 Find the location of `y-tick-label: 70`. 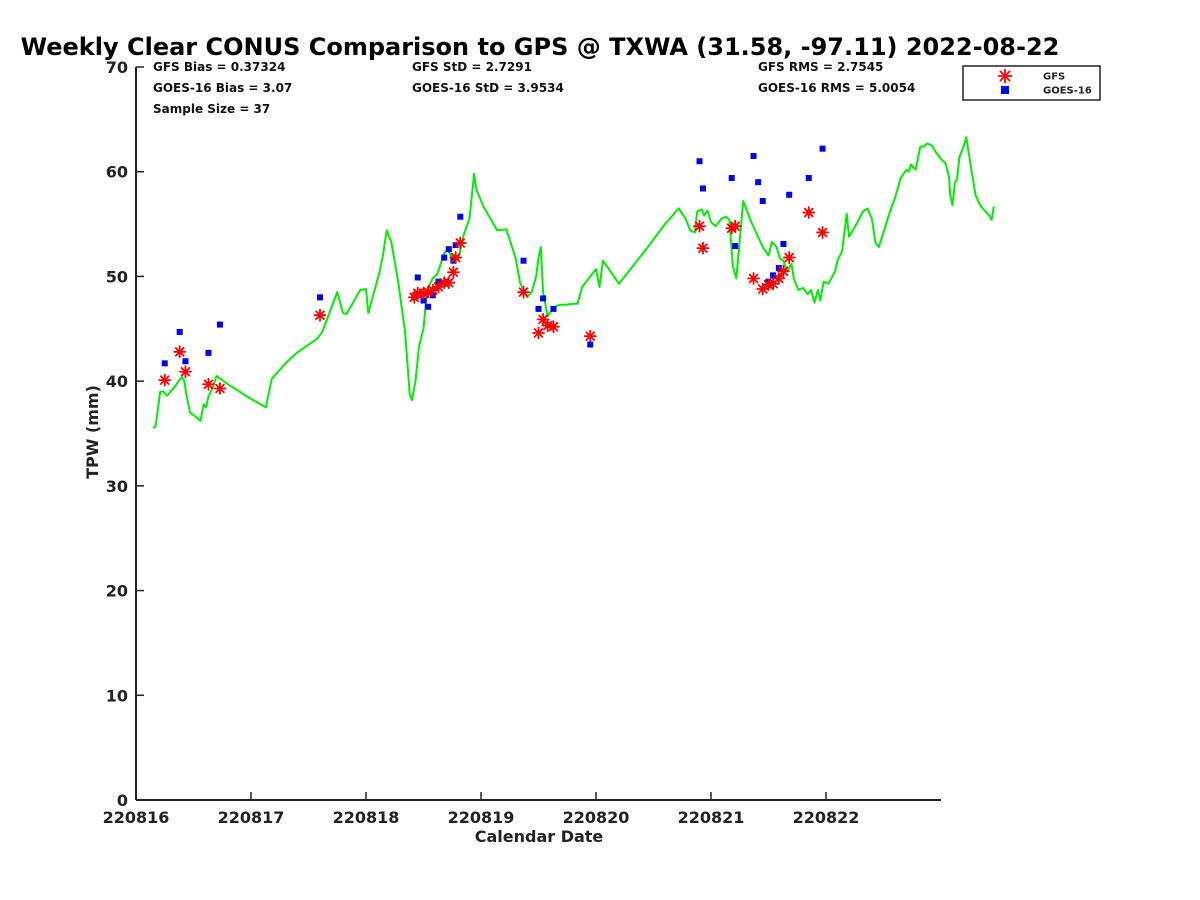

y-tick-label: 70 is located at coordinates (117, 67).